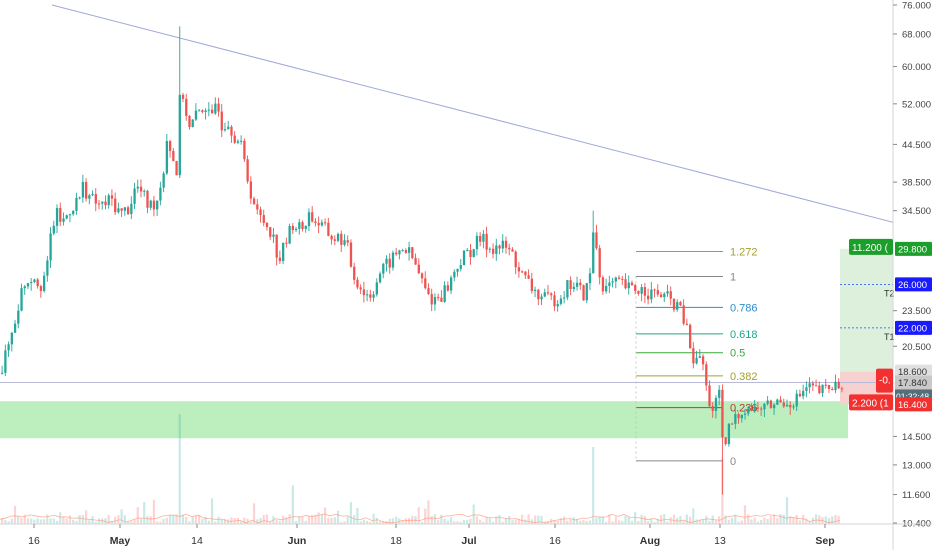  Describe the element at coordinates (871, 246) in the screenshot. I see `target-amount-box` at that location.